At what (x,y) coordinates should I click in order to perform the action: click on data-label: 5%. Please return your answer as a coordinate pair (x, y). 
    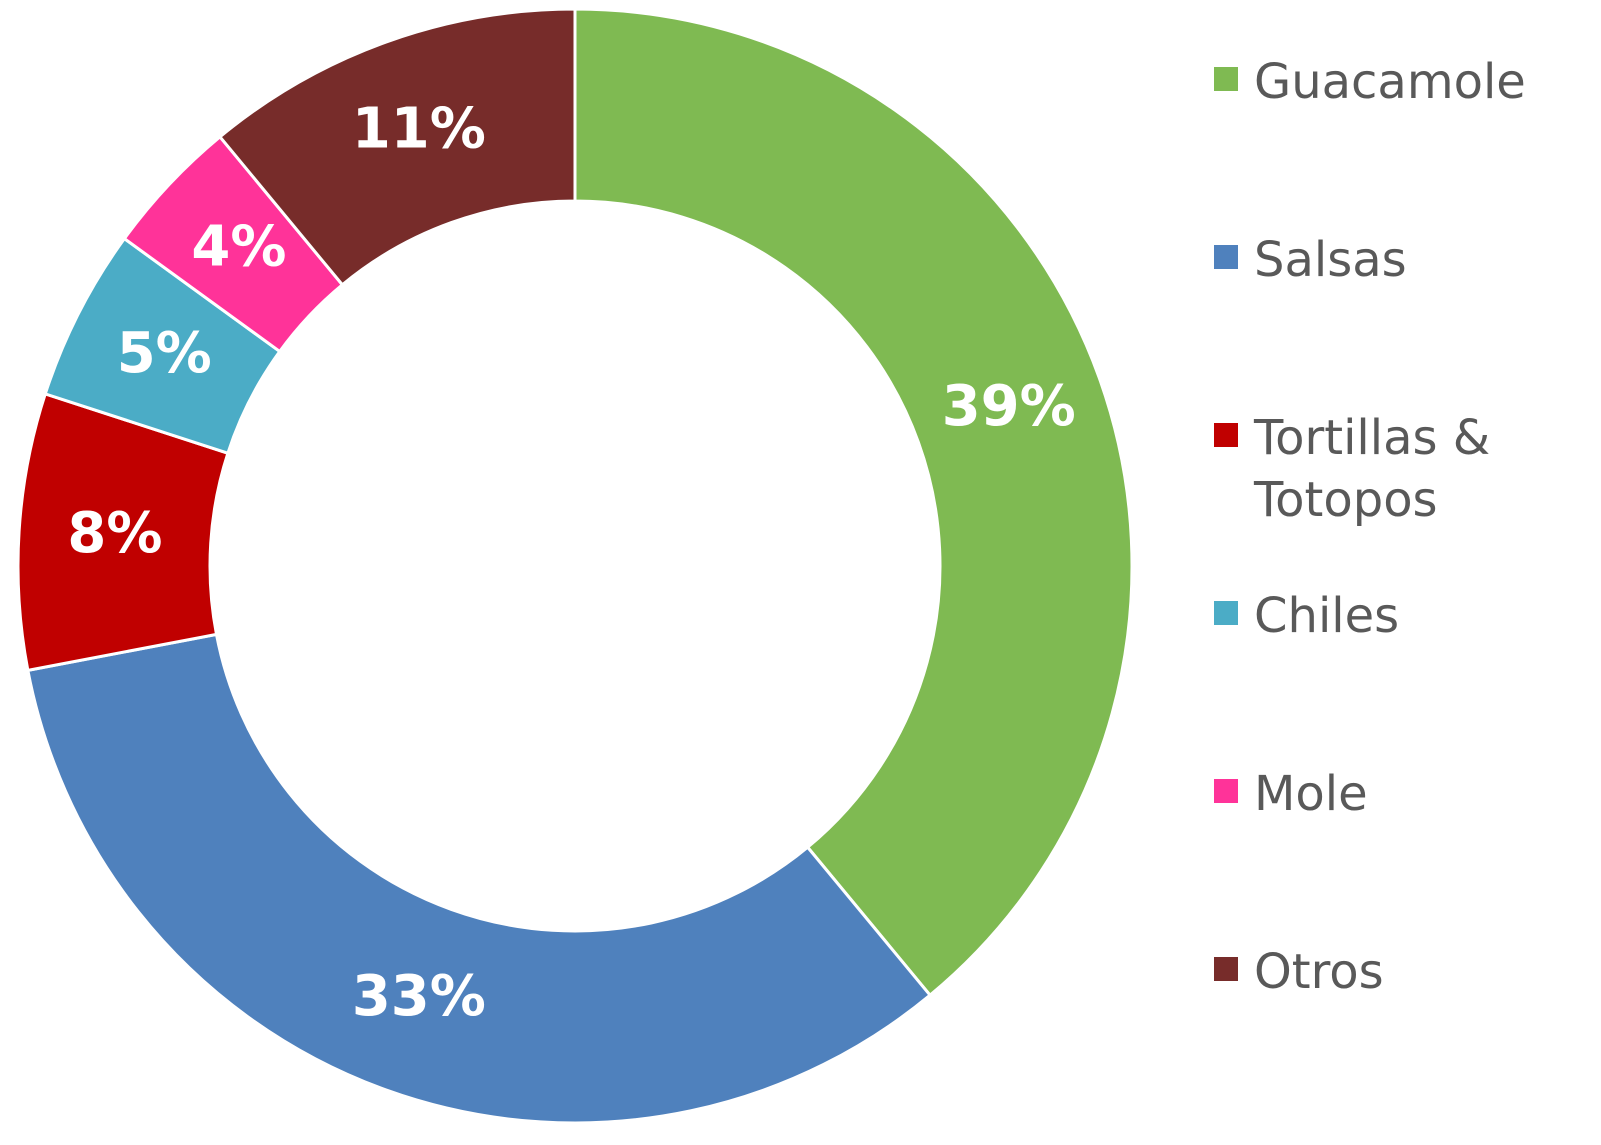
    Looking at the image, I should click on (164, 353).